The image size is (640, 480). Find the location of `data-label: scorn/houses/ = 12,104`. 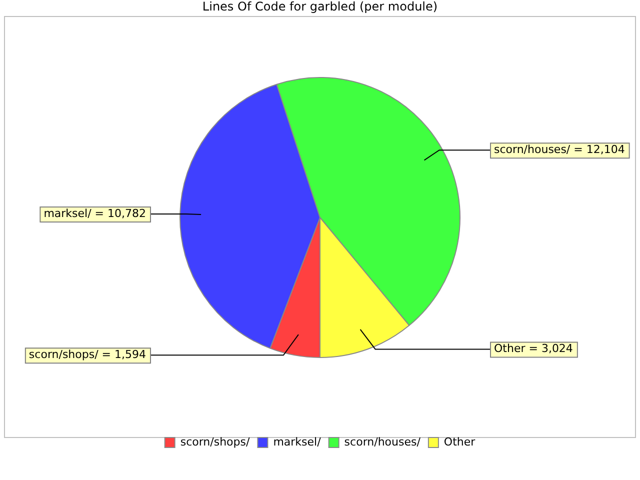

data-label: scorn/houses/ = 12,104 is located at coordinates (559, 149).